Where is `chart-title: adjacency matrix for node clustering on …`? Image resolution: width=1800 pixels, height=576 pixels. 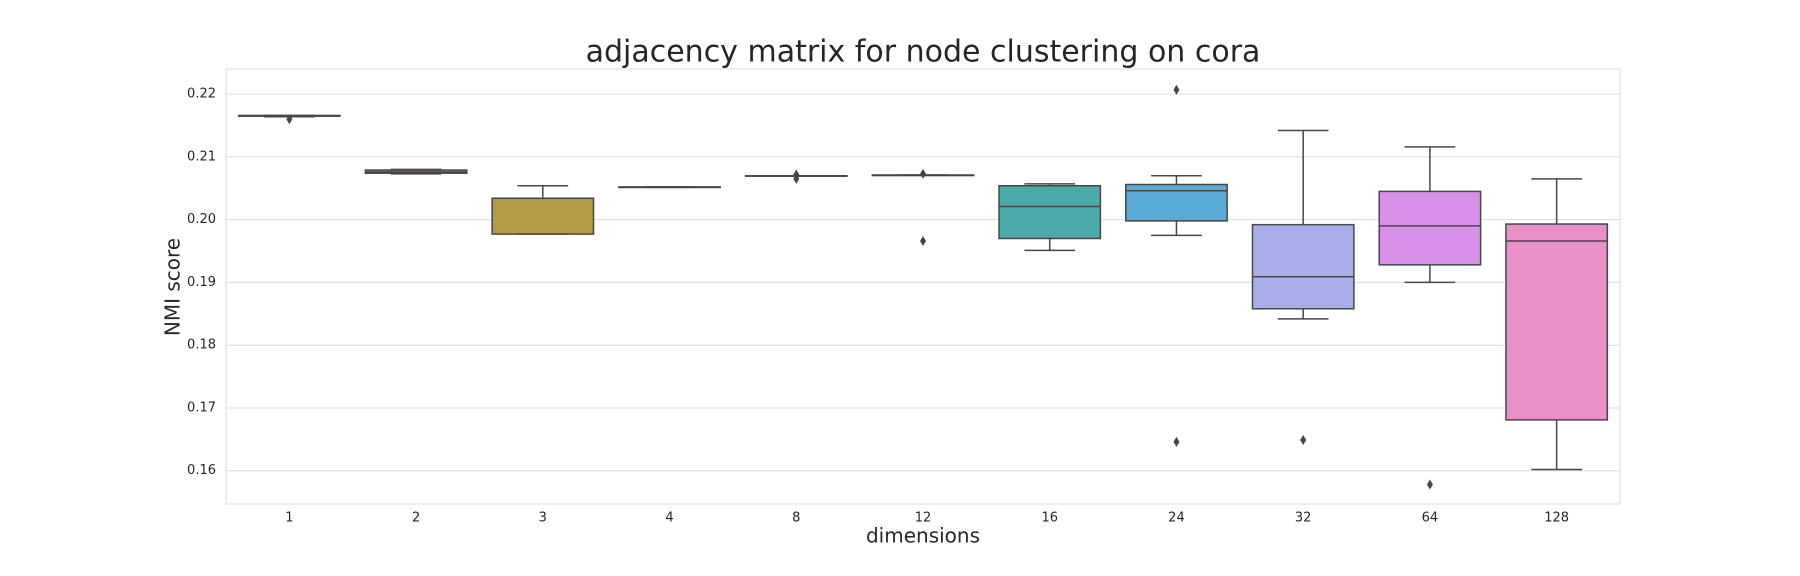 chart-title: adjacency matrix for node clustering on … is located at coordinates (923, 52).